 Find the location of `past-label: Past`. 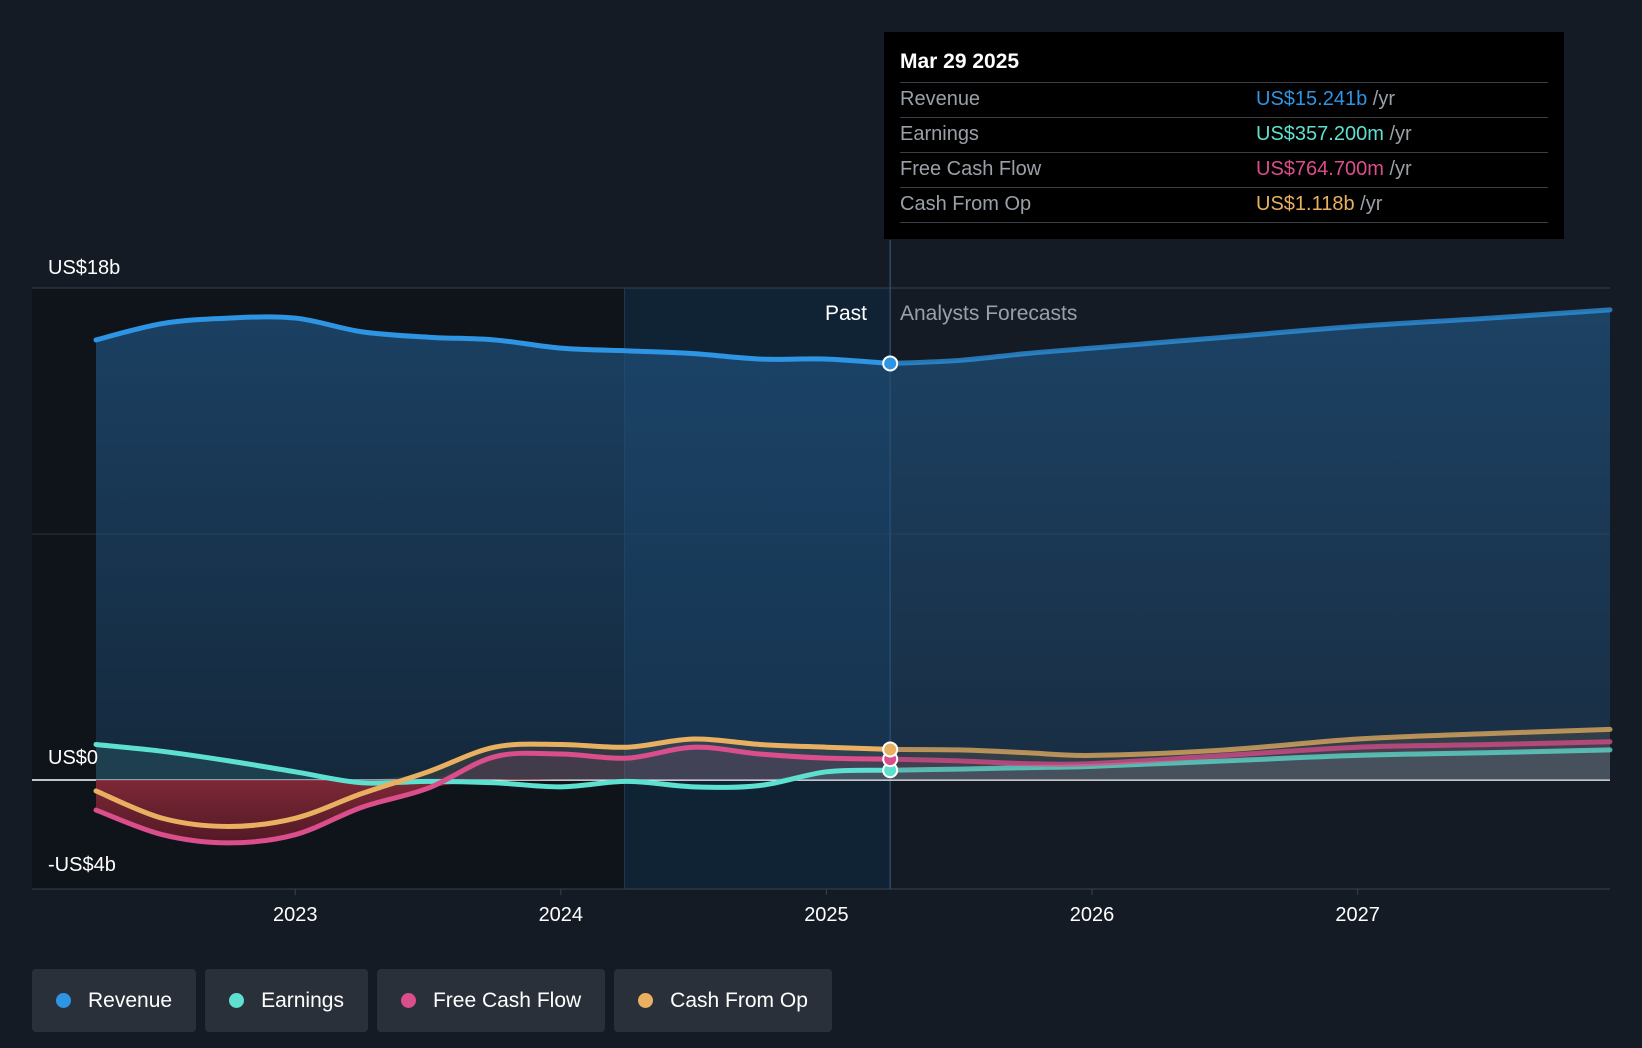

past-label: Past is located at coordinates (846, 313).